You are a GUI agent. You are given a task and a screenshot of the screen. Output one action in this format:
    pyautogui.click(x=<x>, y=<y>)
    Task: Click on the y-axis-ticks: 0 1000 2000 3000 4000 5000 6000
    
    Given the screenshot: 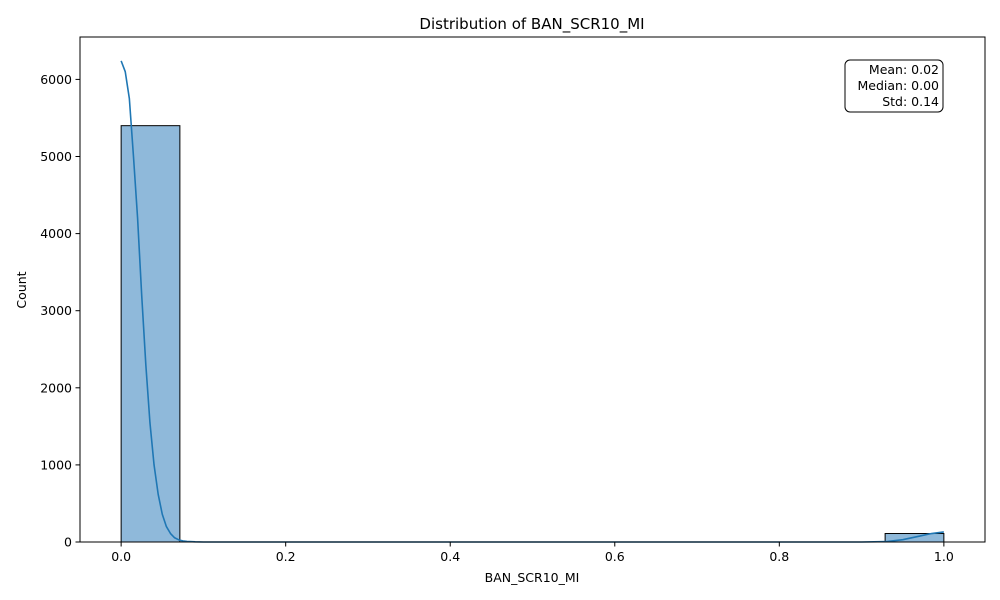 What is the action you would take?
    pyautogui.click(x=60, y=311)
    